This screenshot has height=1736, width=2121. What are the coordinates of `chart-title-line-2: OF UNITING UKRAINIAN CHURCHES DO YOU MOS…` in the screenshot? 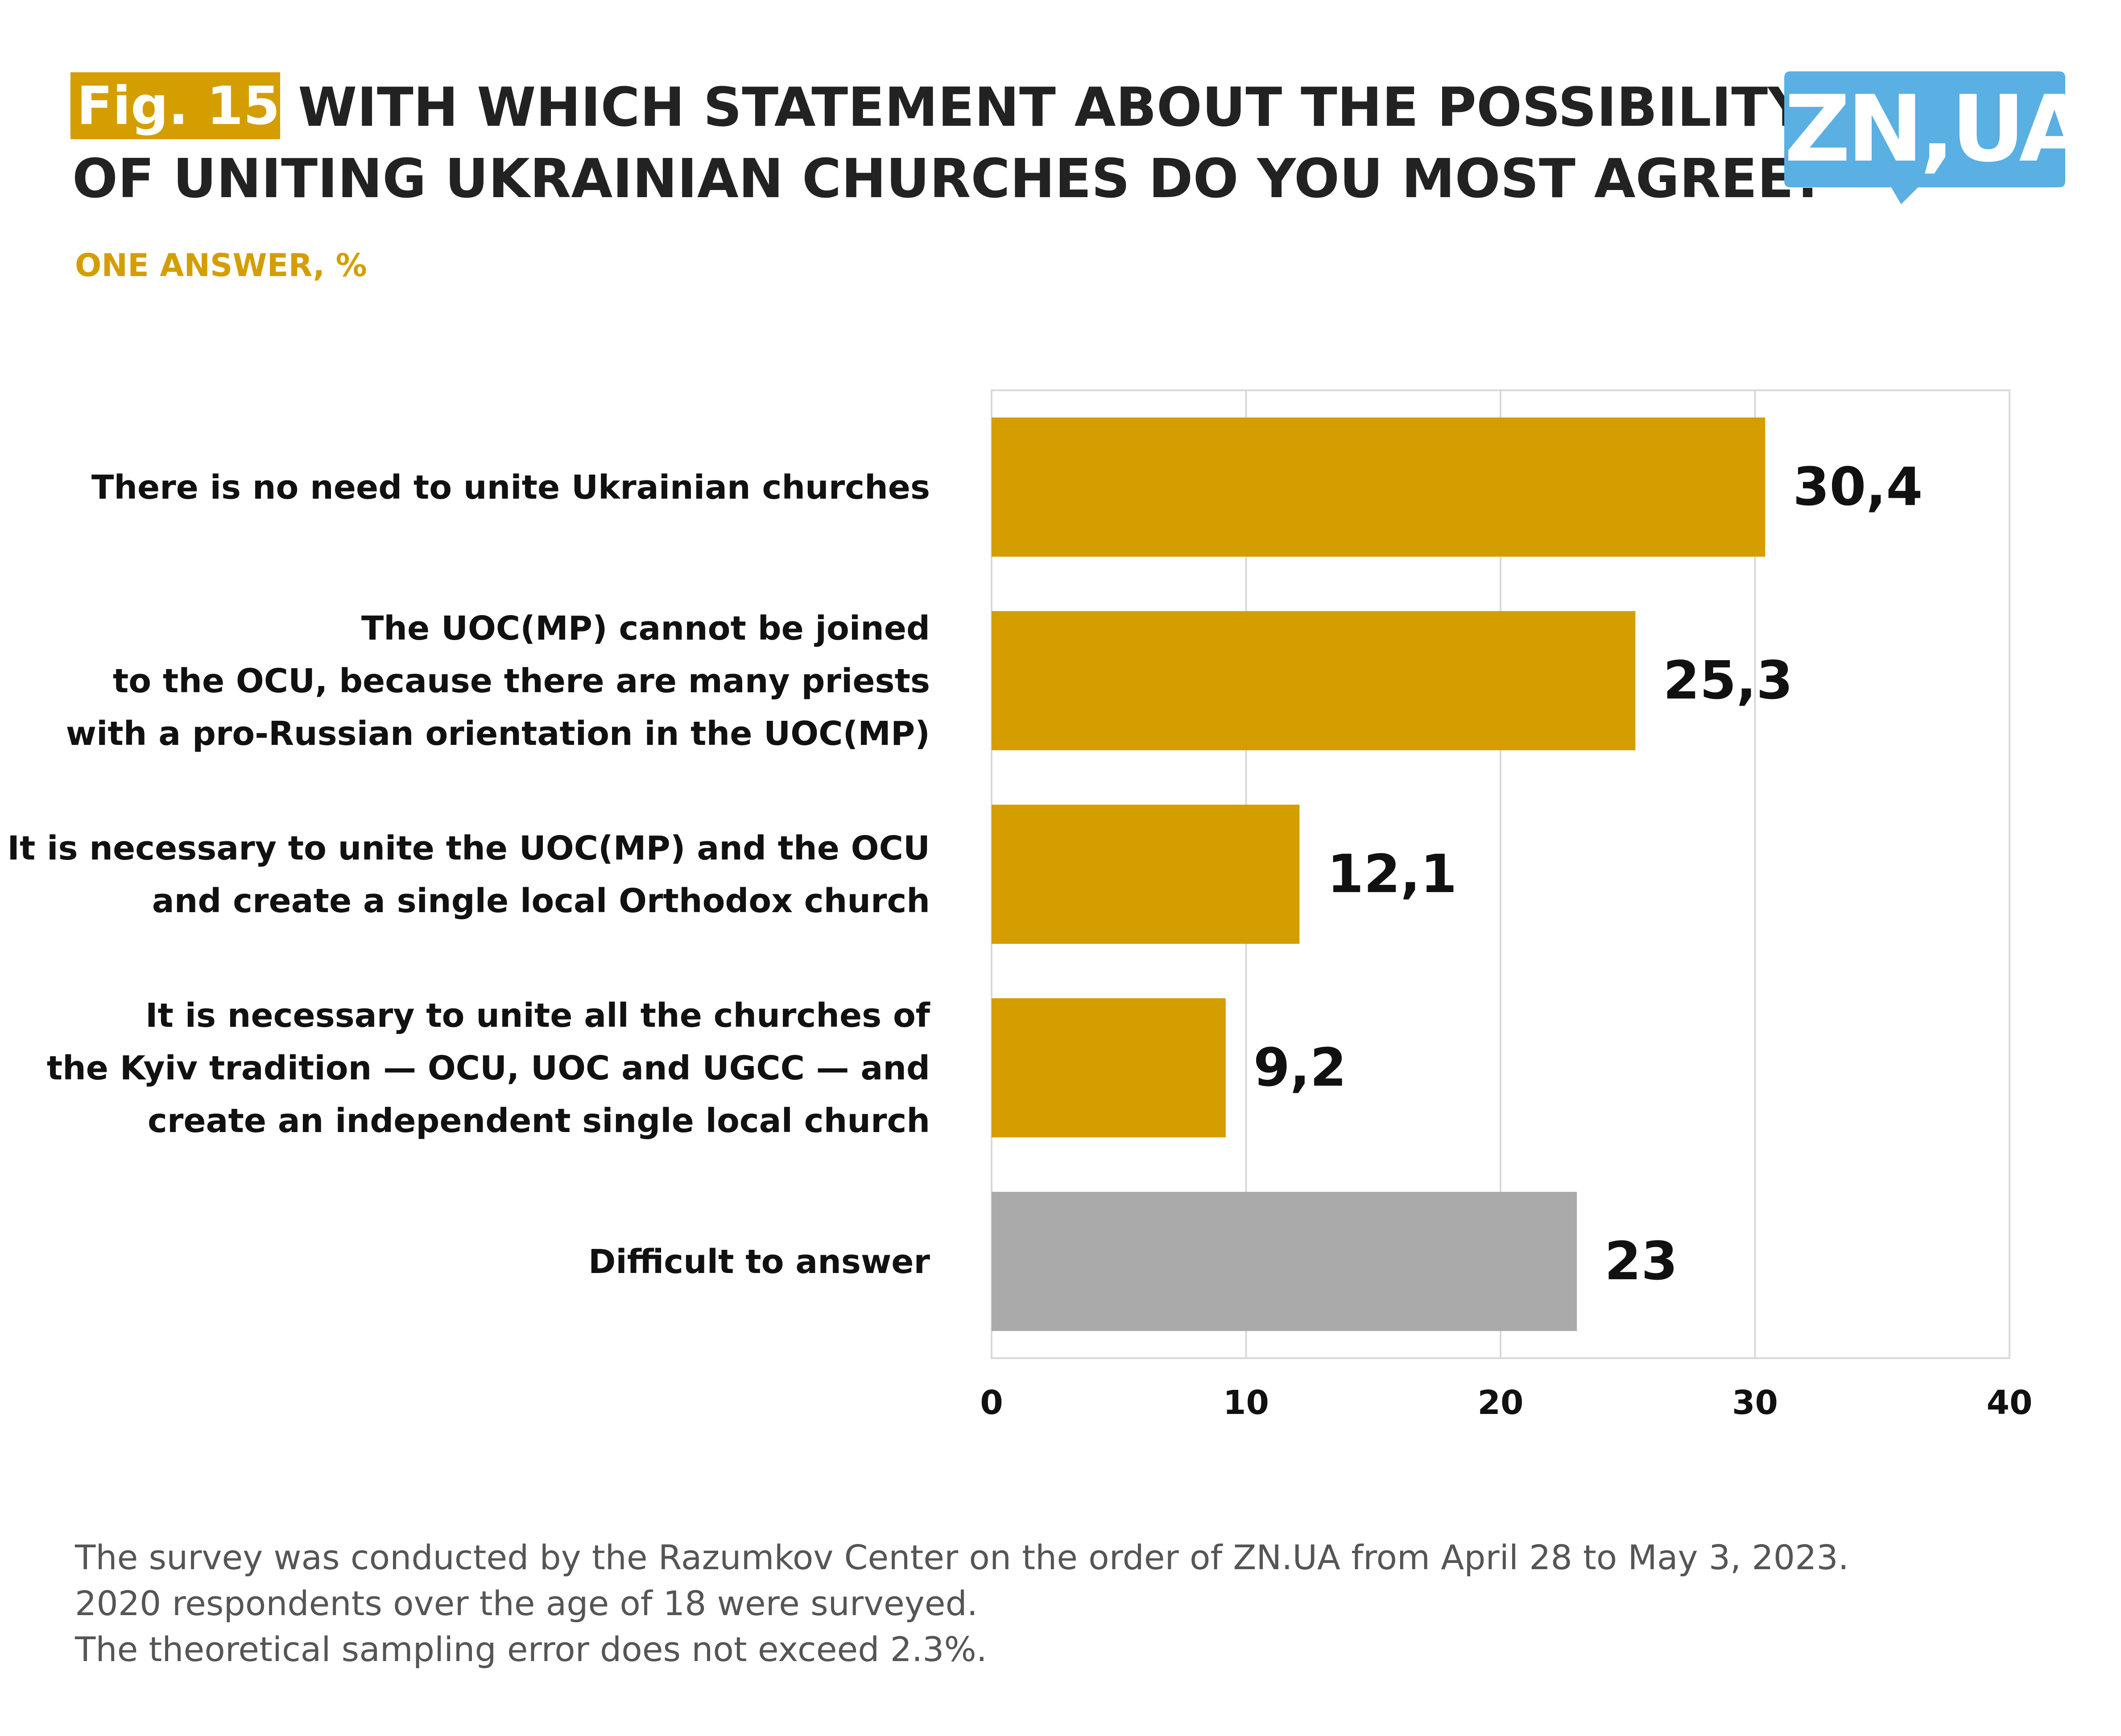 It's located at (948, 179).